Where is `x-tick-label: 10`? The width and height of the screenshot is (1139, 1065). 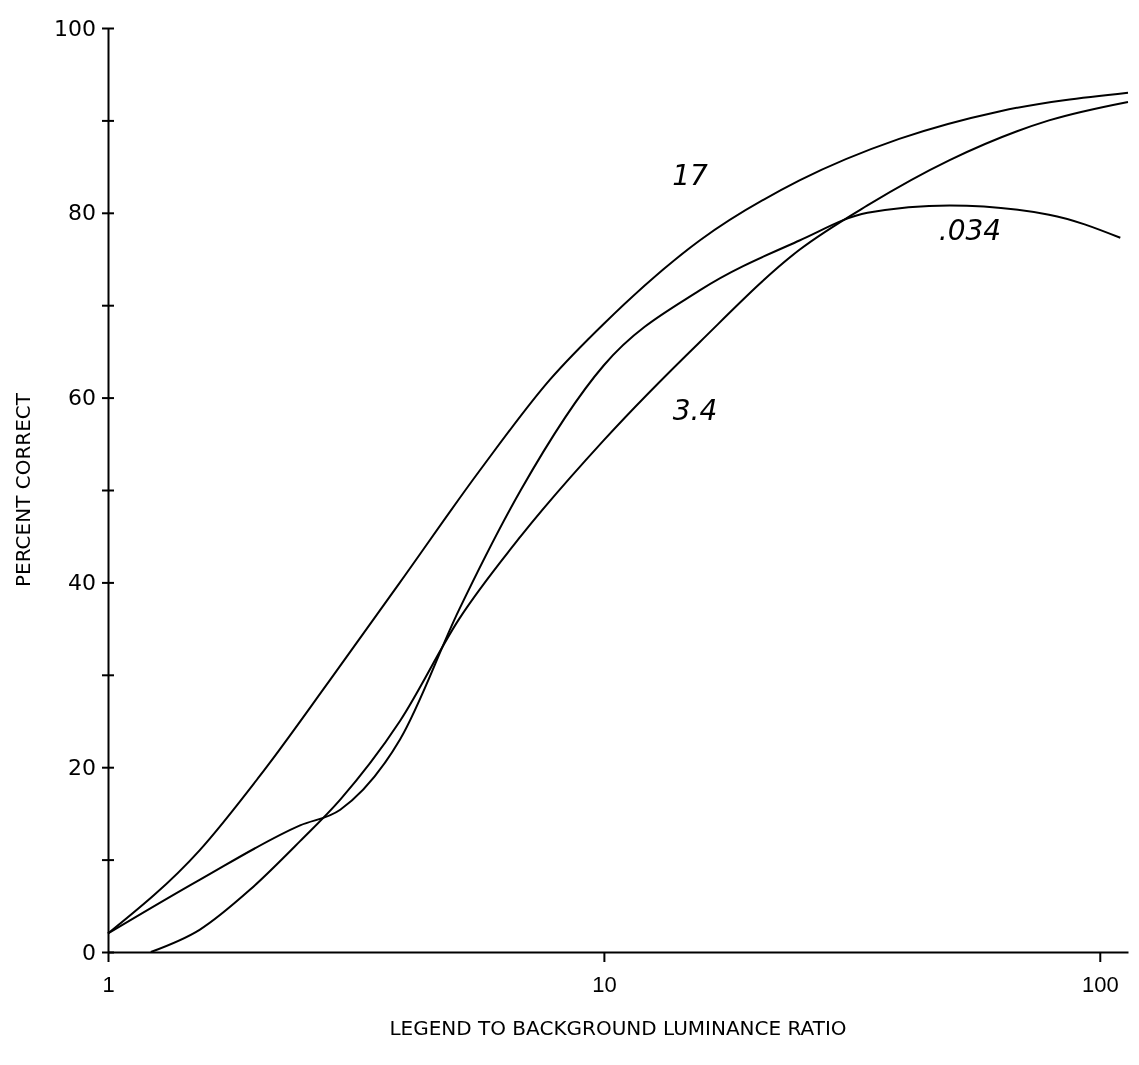
x-tick-label: 10 is located at coordinates (604, 984).